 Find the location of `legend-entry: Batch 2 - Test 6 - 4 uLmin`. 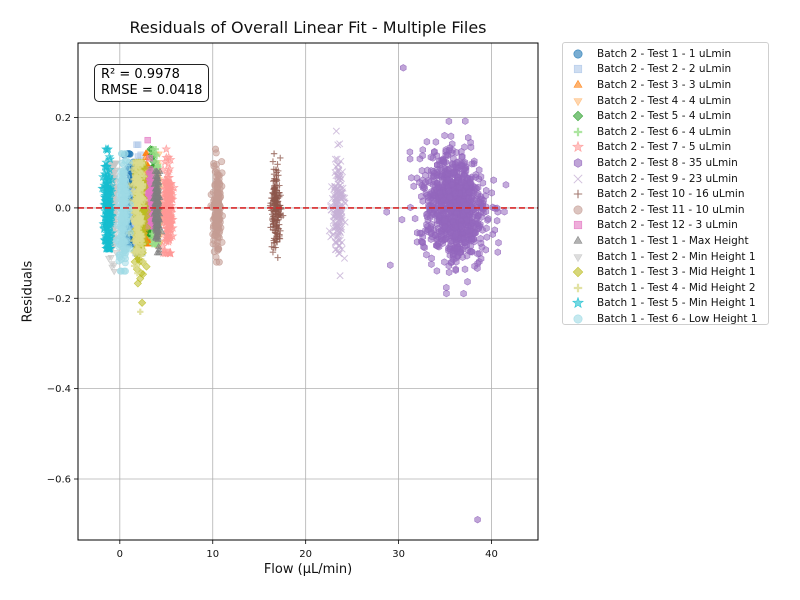

legend-entry: Batch 2 - Test 6 - 4 uLmin is located at coordinates (665, 132).